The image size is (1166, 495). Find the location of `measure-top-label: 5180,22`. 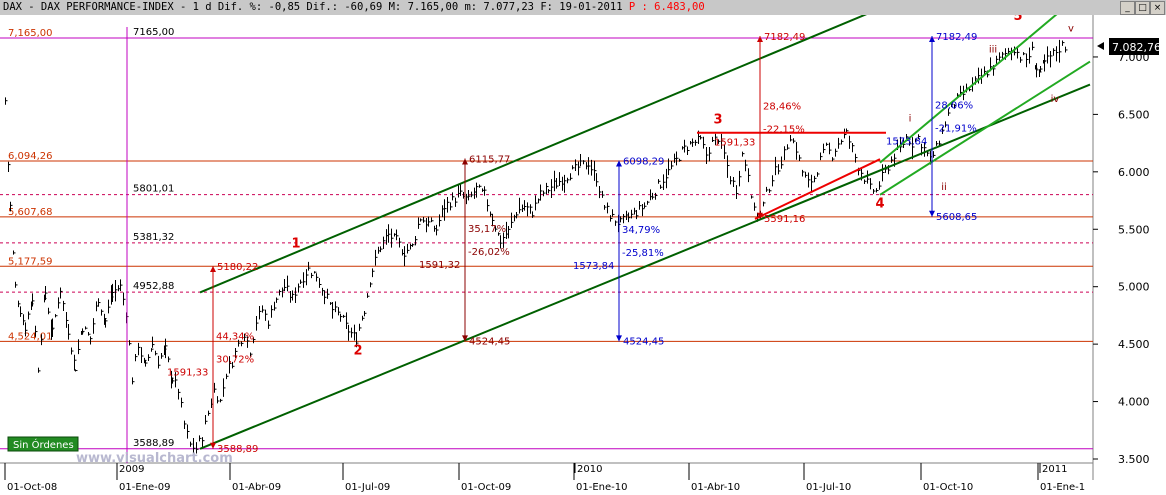

measure-top-label: 5180,22 is located at coordinates (237, 267).